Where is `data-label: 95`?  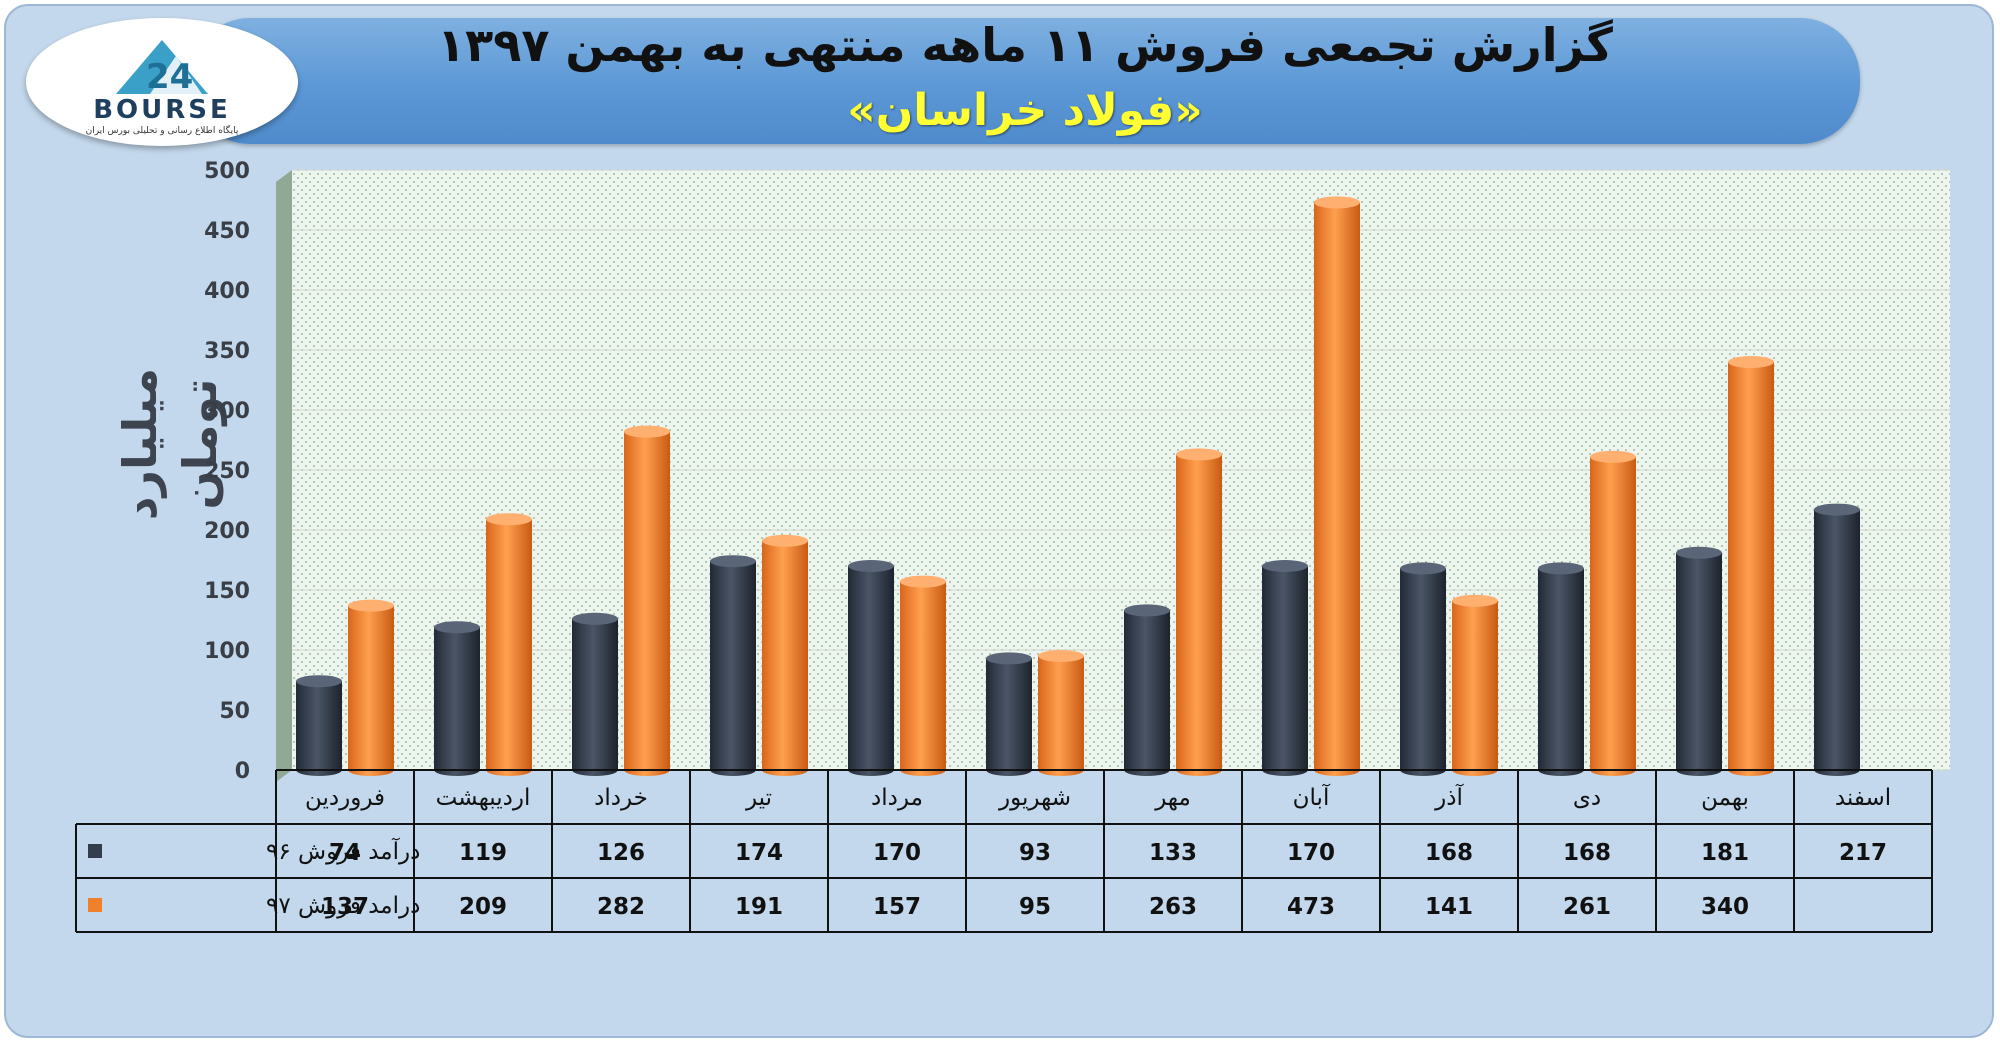
data-label: 95 is located at coordinates (1035, 907).